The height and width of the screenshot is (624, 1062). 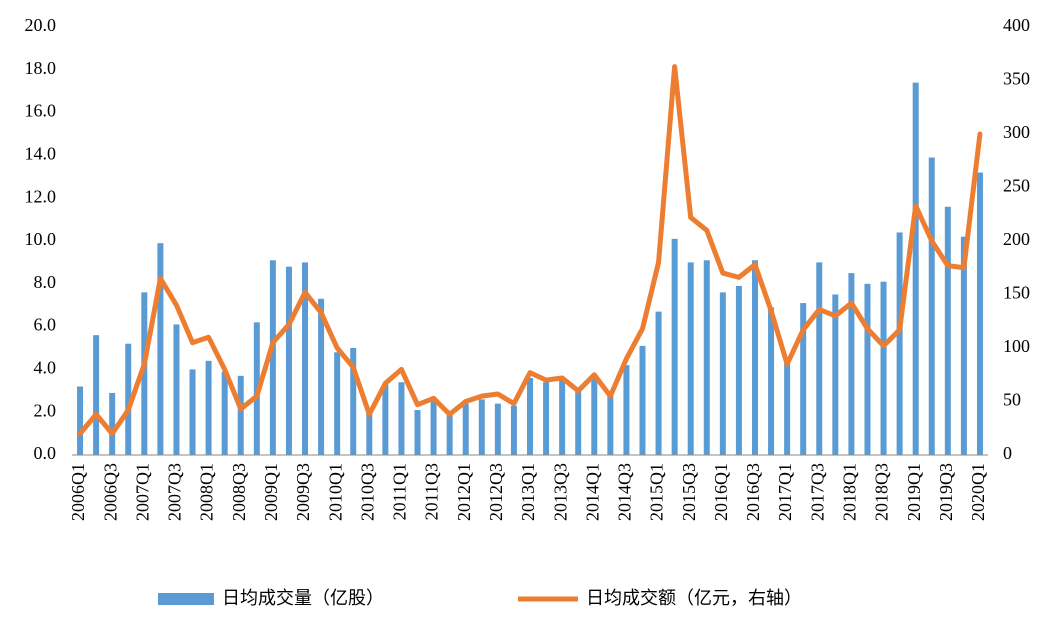 What do you see at coordinates (1016, 239) in the screenshot?
I see `y2-tick-label: 200` at bounding box center [1016, 239].